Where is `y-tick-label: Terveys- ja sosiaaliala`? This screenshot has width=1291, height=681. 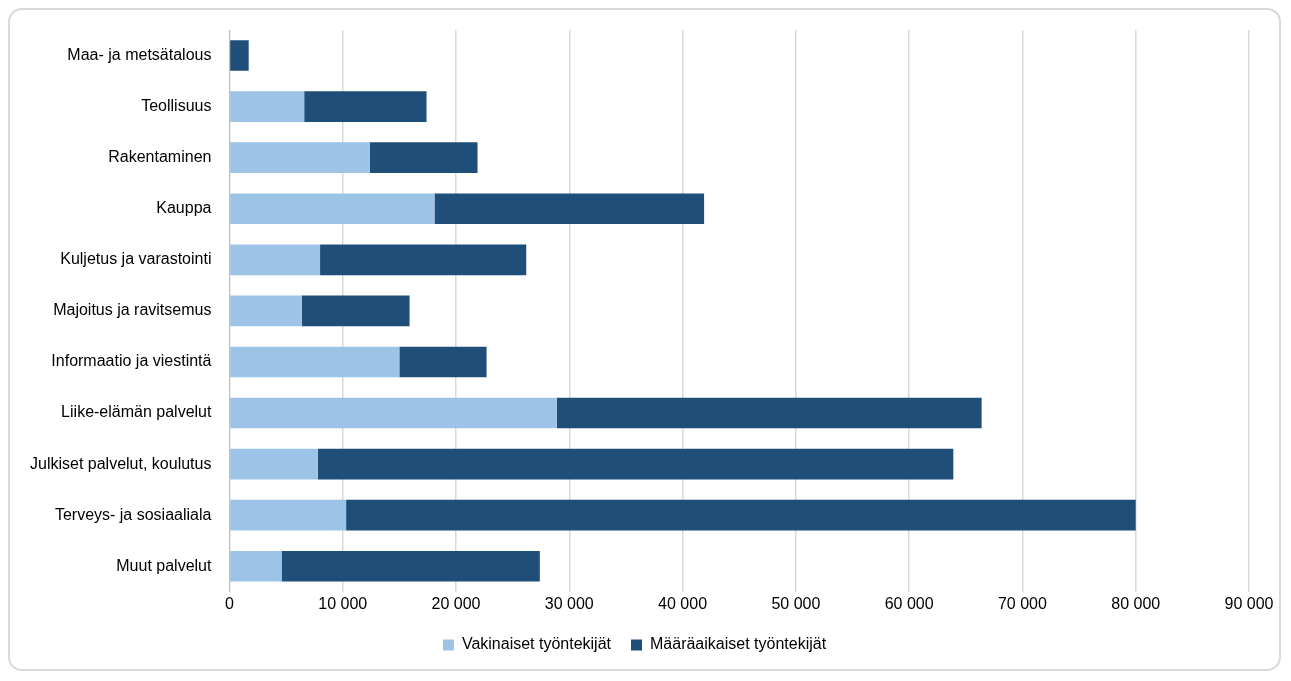 y-tick-label: Terveys- ja sosiaaliala is located at coordinates (133, 514).